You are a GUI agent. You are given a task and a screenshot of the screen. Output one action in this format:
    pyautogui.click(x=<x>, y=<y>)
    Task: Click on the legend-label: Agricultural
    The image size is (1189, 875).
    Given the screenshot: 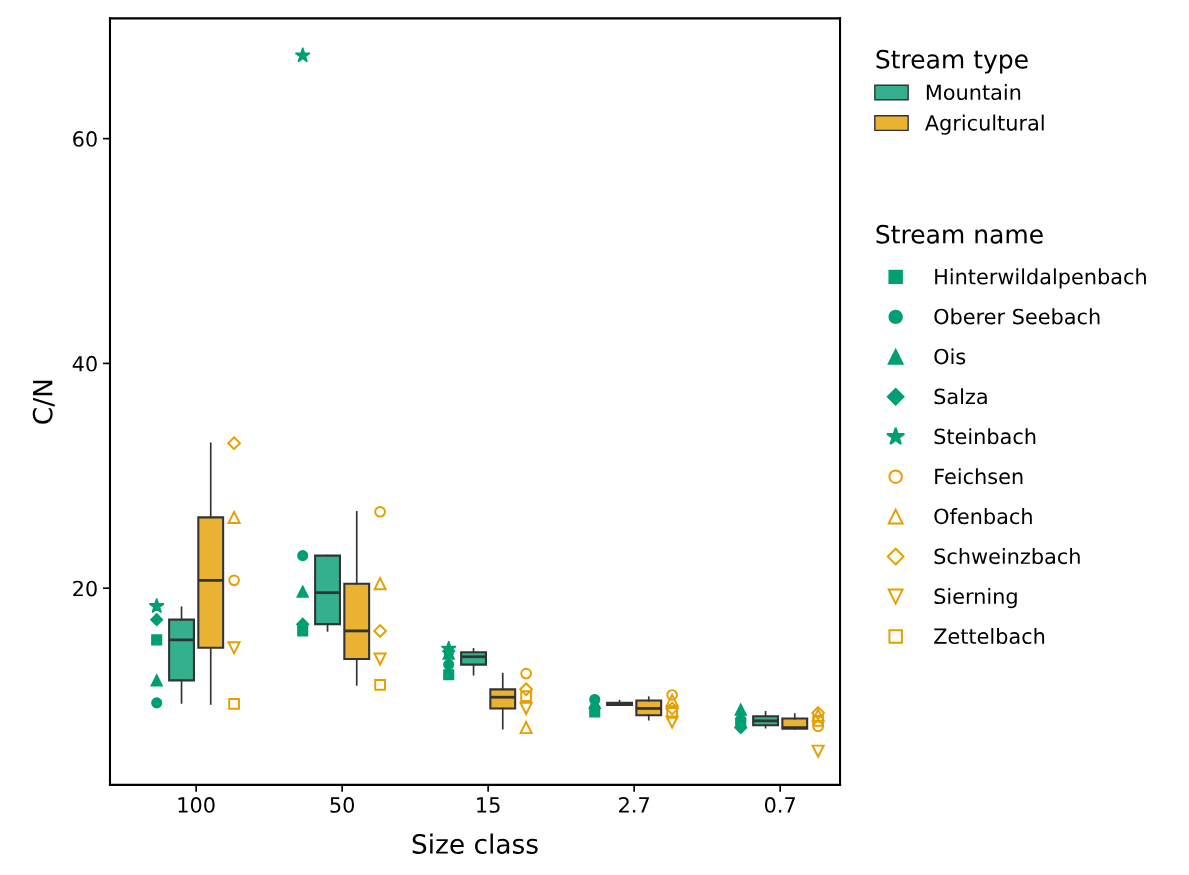 What is the action you would take?
    pyautogui.click(x=984, y=124)
    